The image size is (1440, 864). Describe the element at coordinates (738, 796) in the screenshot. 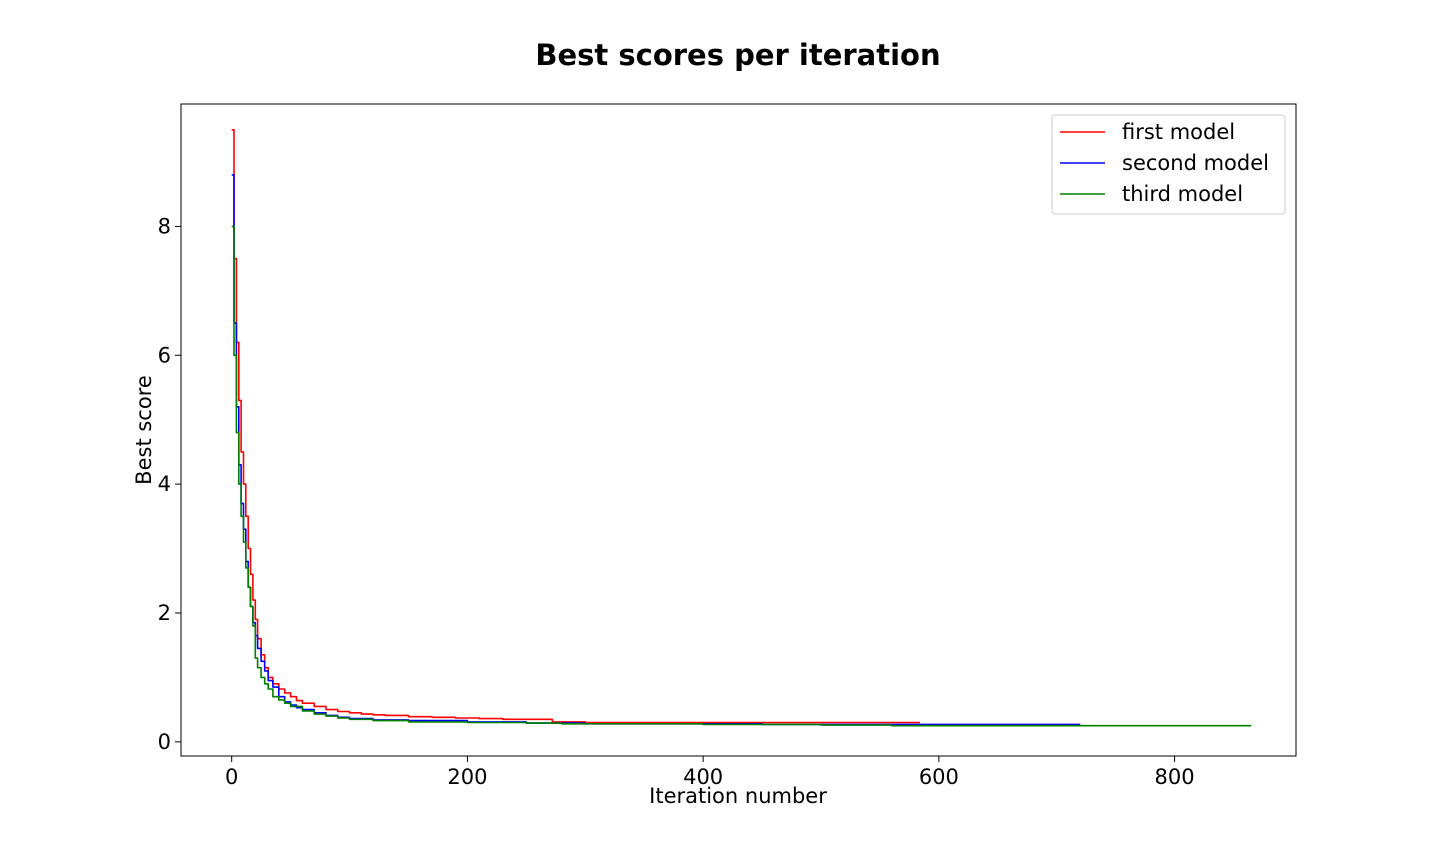

I see `x-axis-label: Iteration number` at that location.